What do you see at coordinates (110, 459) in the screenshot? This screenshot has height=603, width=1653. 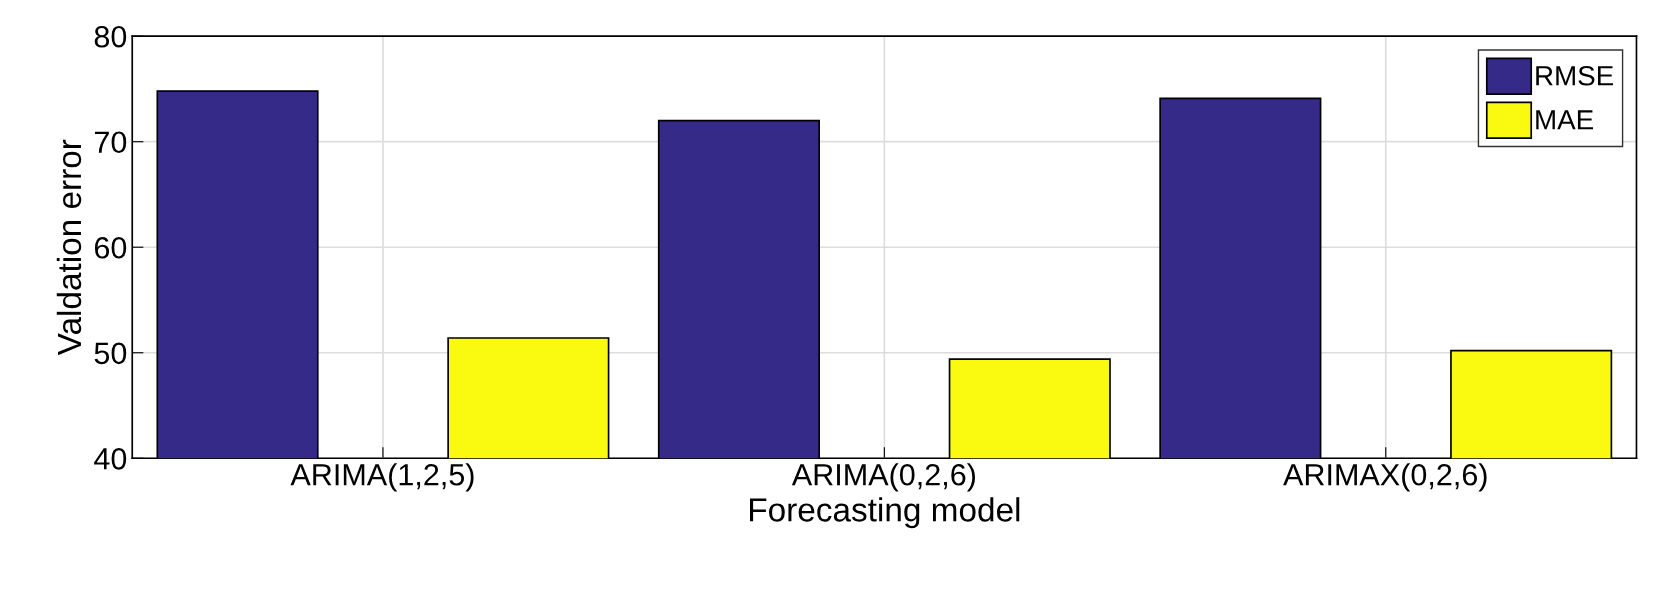 I see `y-tick-label: 40` at bounding box center [110, 459].